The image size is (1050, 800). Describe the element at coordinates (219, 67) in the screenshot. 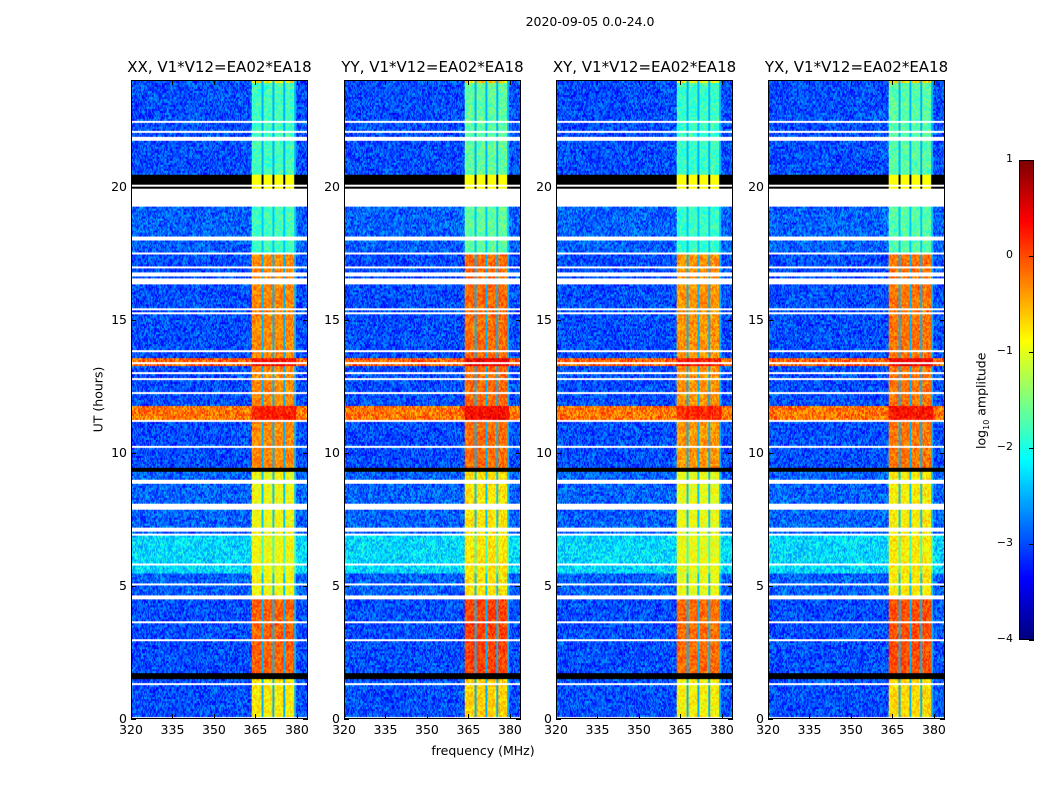

I see `panel-title: XX, V1*V12=EA02*EA18` at that location.